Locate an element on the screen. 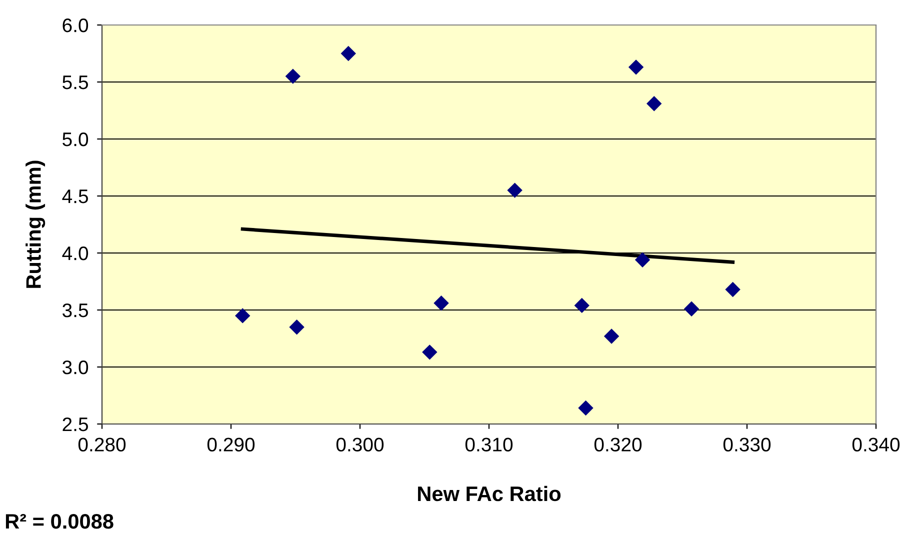 The image size is (912, 541). y-axis-title: Rutting (mm) is located at coordinates (36, 224).